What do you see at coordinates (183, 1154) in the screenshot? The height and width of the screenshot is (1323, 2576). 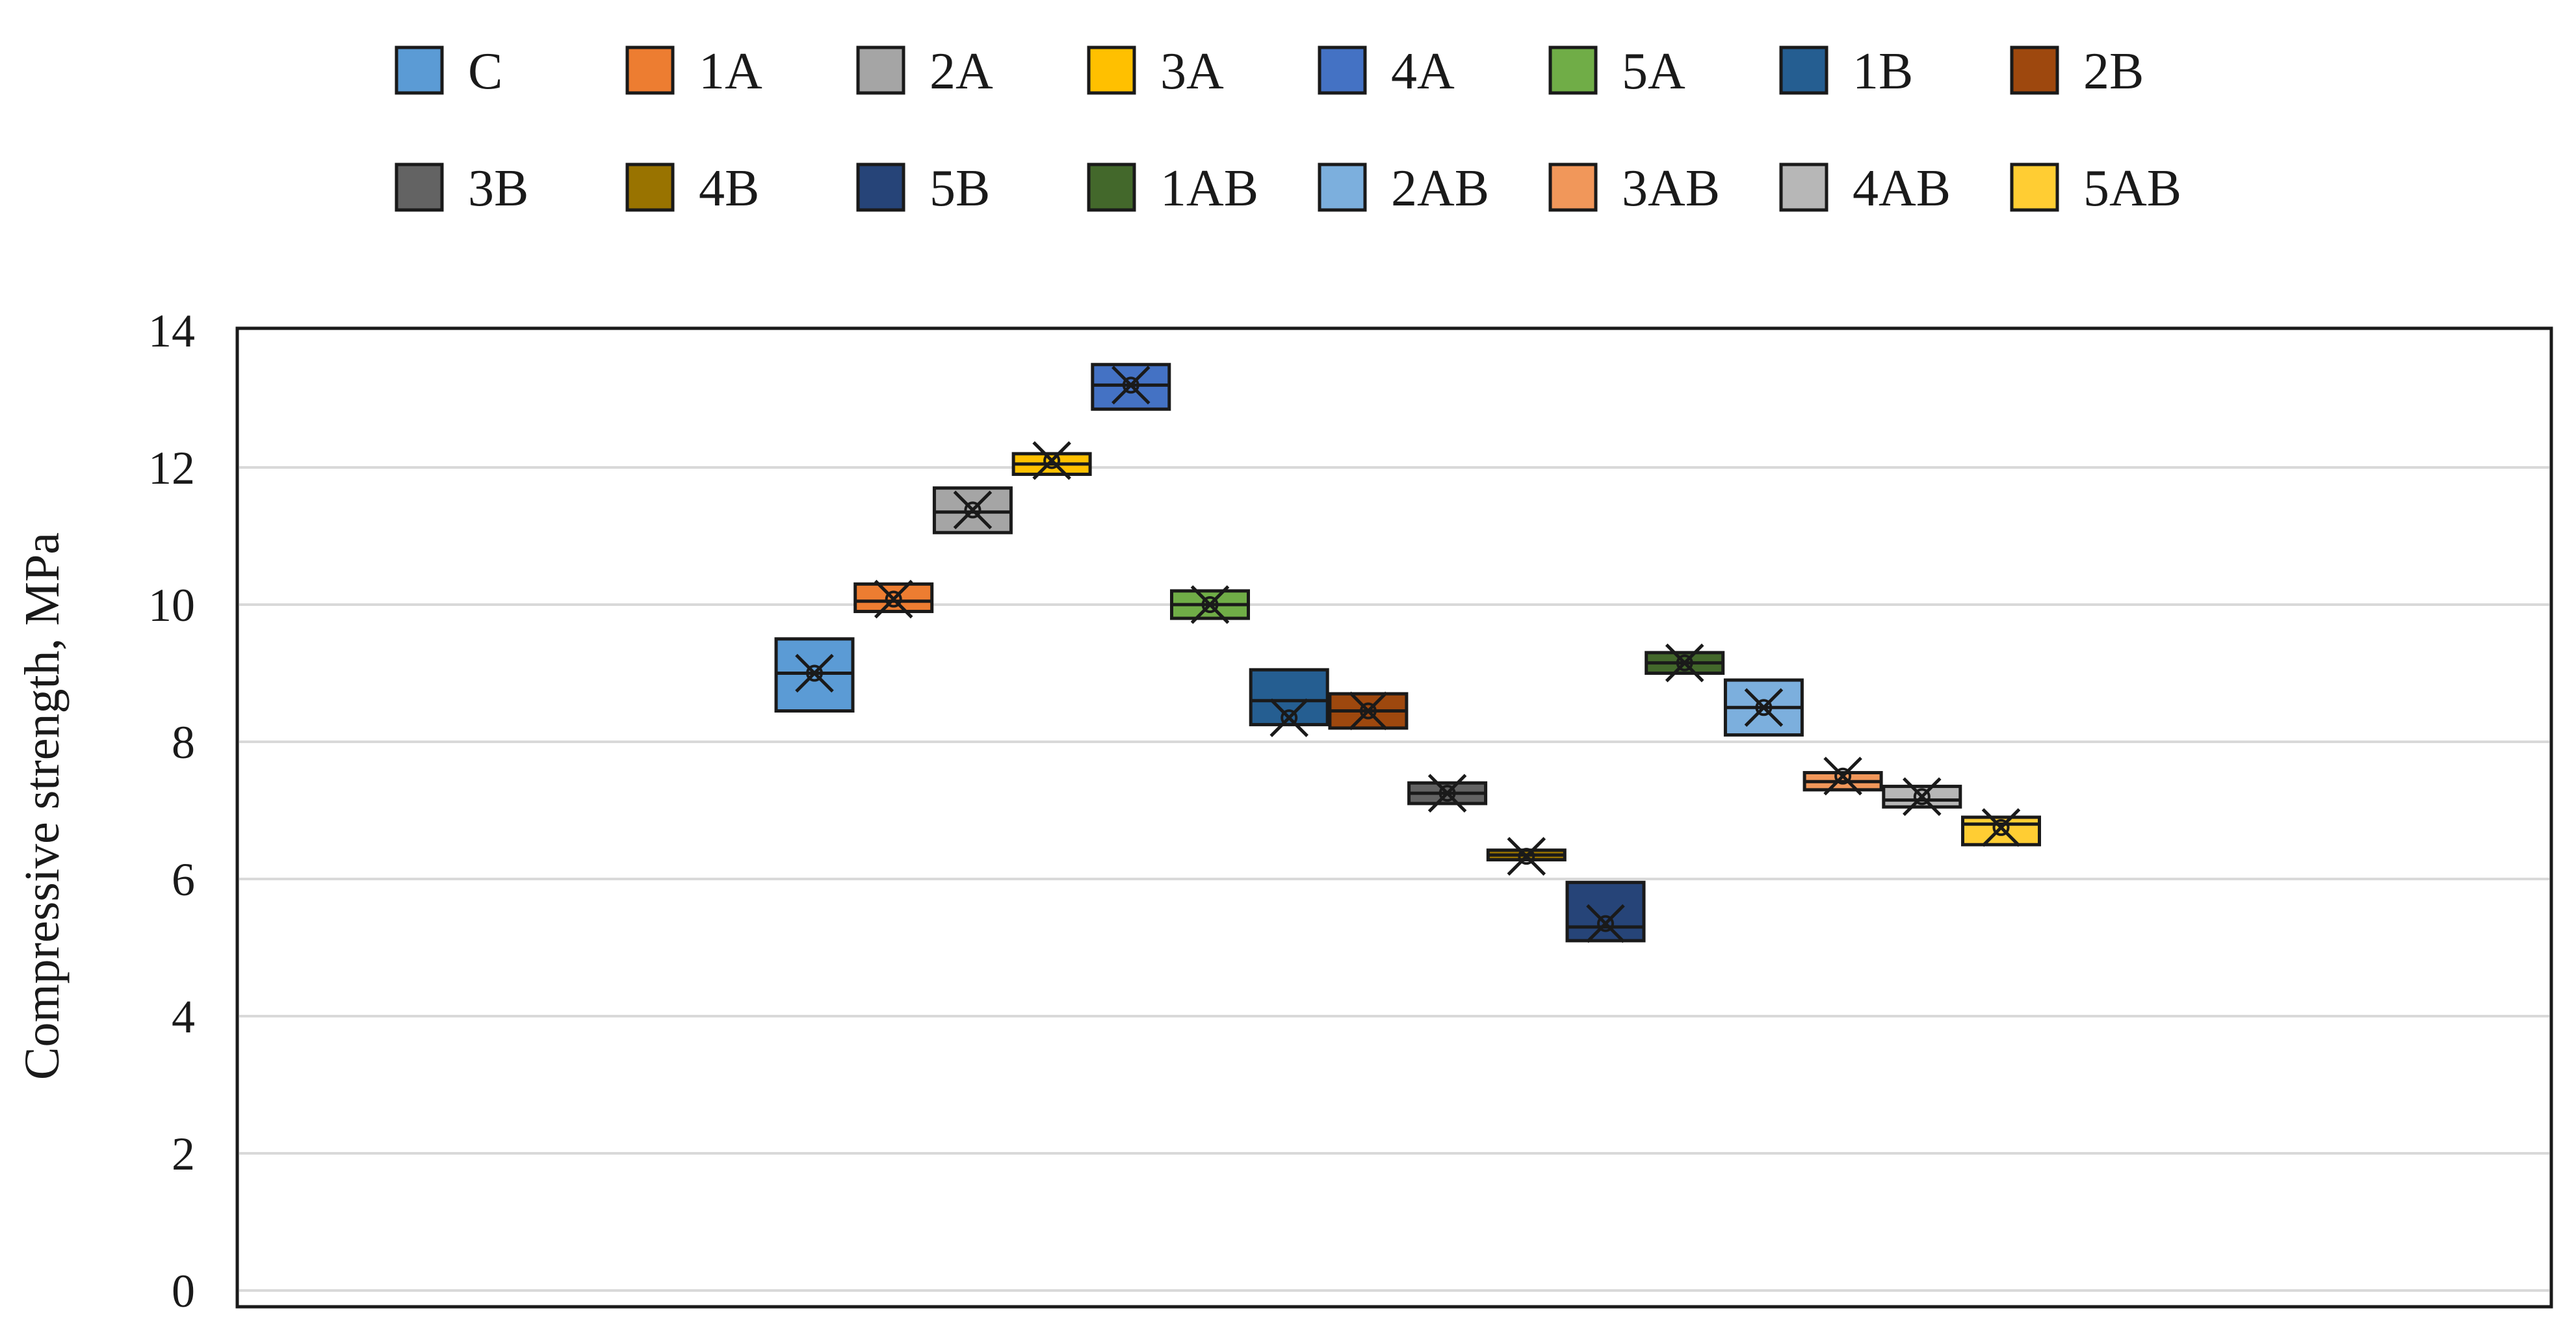 I see `y-tick-label: 2` at bounding box center [183, 1154].